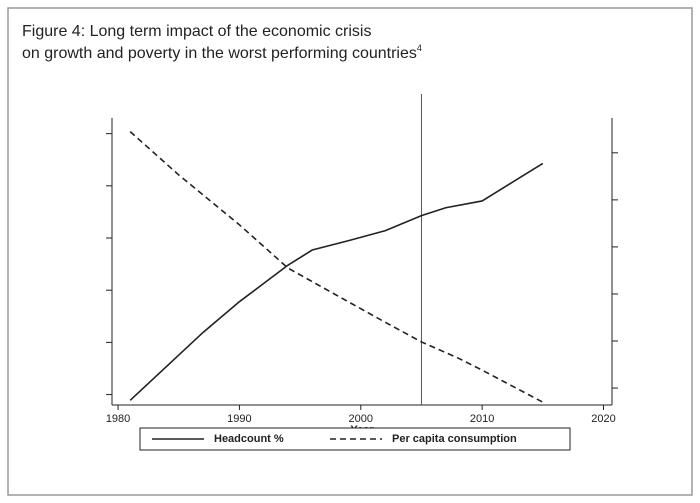  What do you see at coordinates (249, 439) in the screenshot?
I see `legend-label: Headcount %` at bounding box center [249, 439].